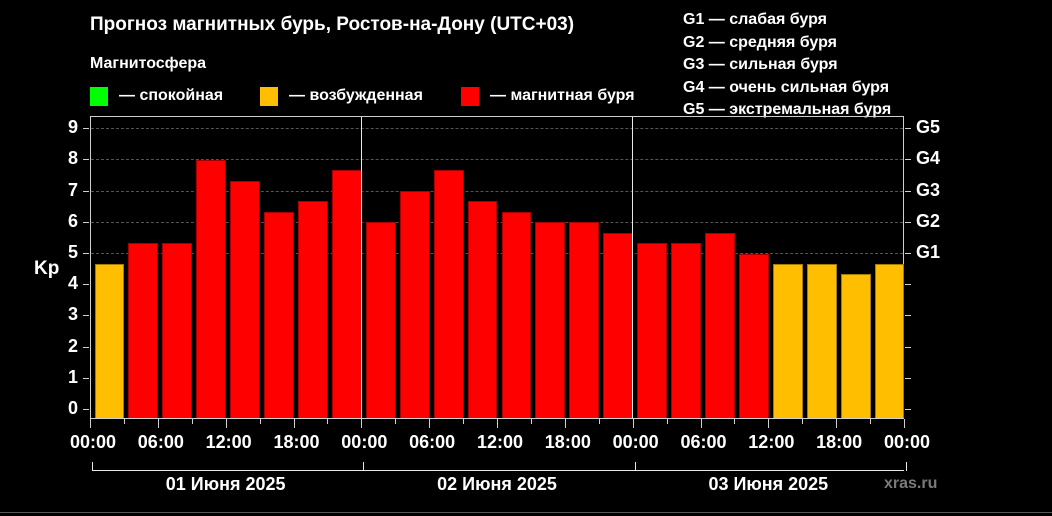 This screenshot has width=1052, height=516. I want to click on legend-item-calm: — спокойная, so click(156, 96).